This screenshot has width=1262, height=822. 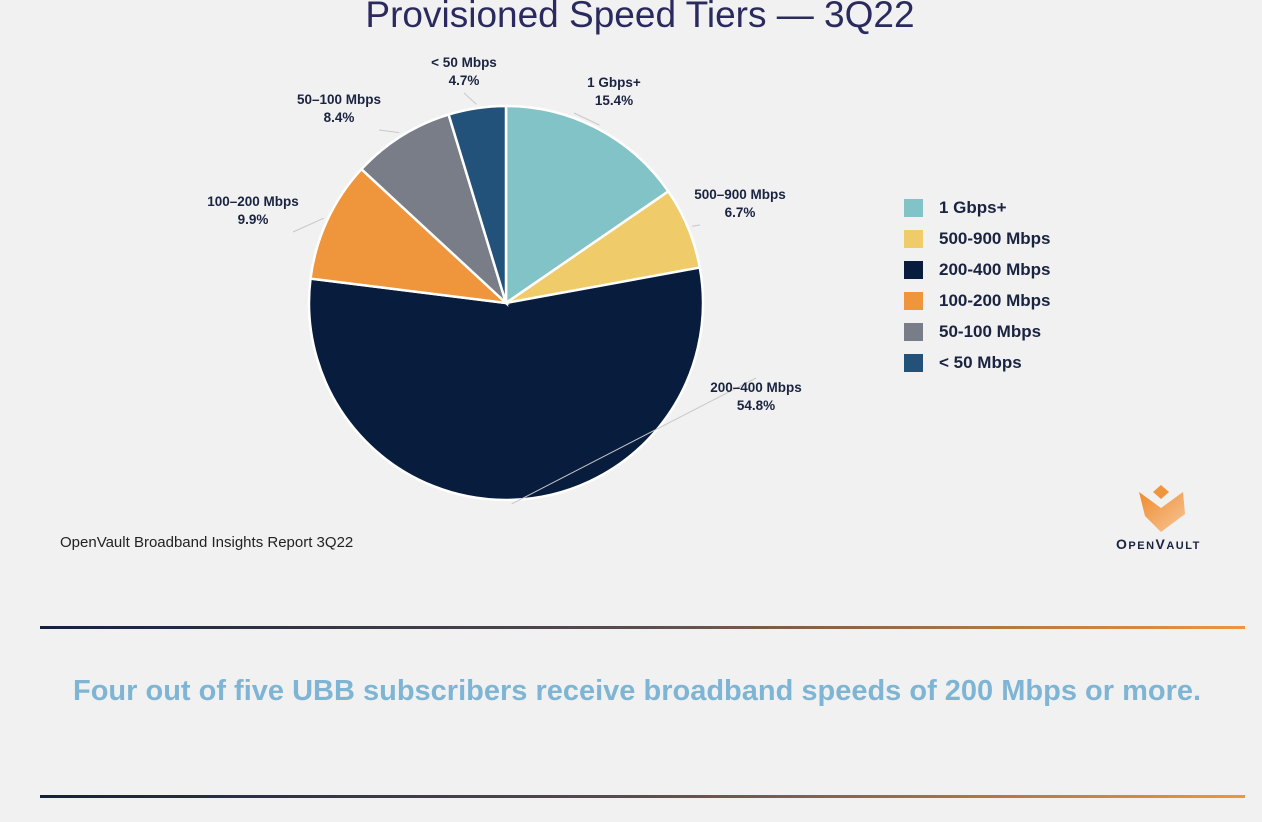 I want to click on divider-bottom, so click(x=642, y=796).